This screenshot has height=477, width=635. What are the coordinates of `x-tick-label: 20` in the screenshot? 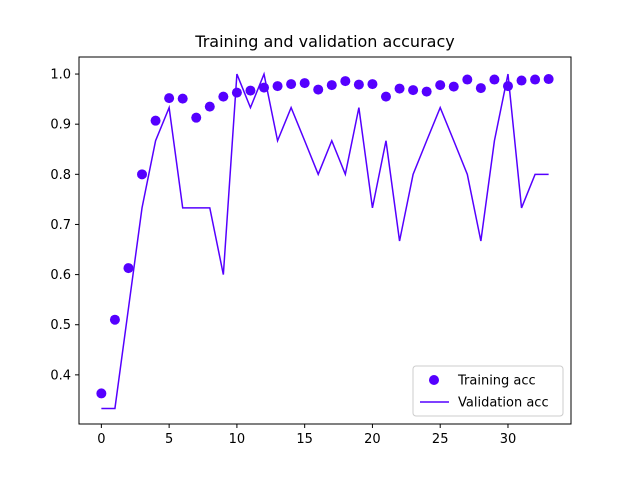 It's located at (372, 439).